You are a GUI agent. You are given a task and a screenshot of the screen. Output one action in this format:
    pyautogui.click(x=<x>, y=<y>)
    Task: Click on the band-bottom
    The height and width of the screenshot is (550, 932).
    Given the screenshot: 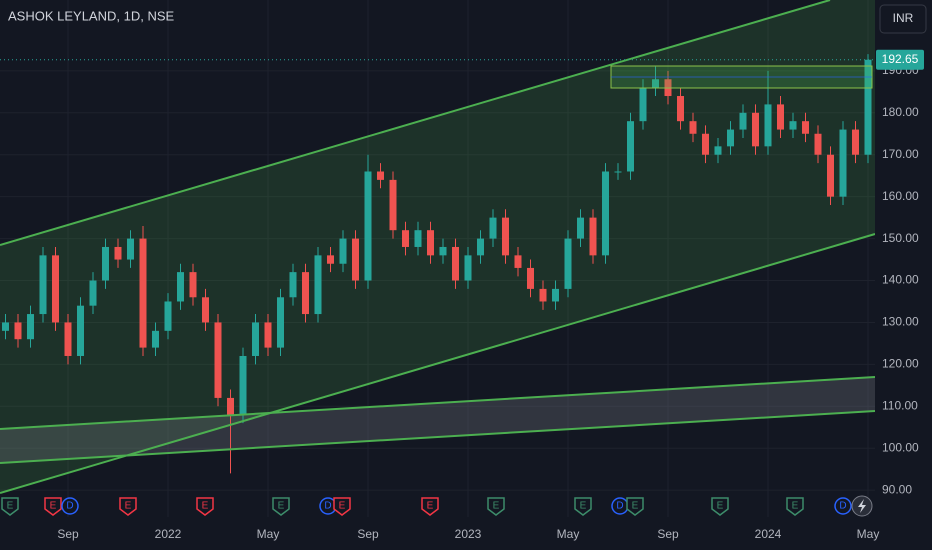 What is the action you would take?
    pyautogui.click(x=438, y=437)
    